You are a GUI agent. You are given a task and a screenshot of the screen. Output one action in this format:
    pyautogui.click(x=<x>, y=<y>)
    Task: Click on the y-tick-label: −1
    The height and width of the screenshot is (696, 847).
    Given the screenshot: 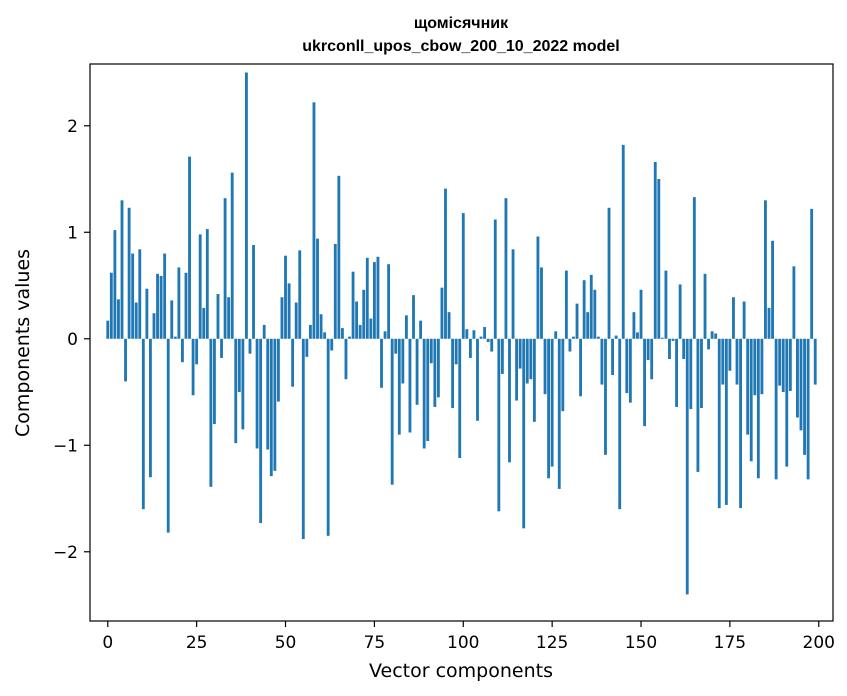 What is the action you would take?
    pyautogui.click(x=65, y=446)
    